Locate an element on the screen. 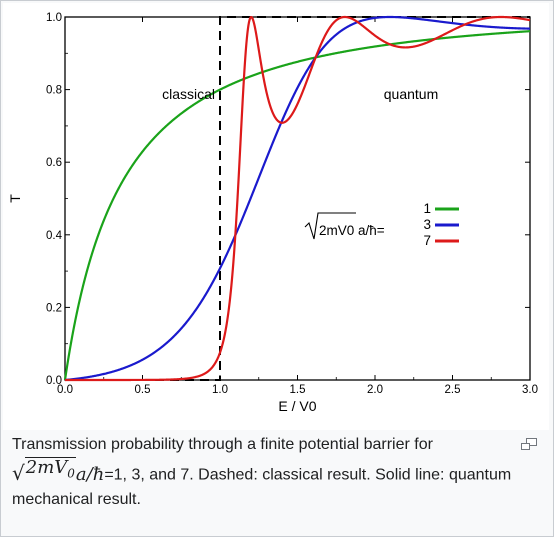 The image size is (554, 537). y-tick-label: 1.0 is located at coordinates (54, 18).